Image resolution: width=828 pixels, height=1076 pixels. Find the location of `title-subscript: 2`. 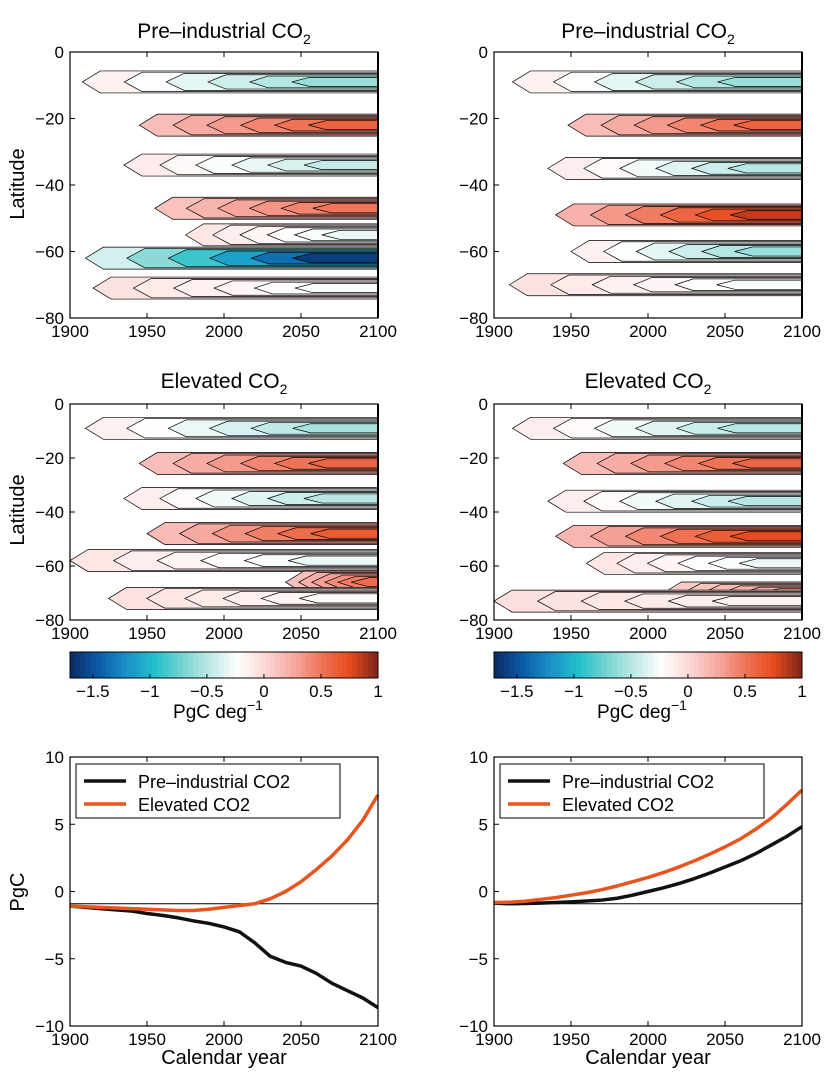

title-subscript: 2 is located at coordinates (708, 389).